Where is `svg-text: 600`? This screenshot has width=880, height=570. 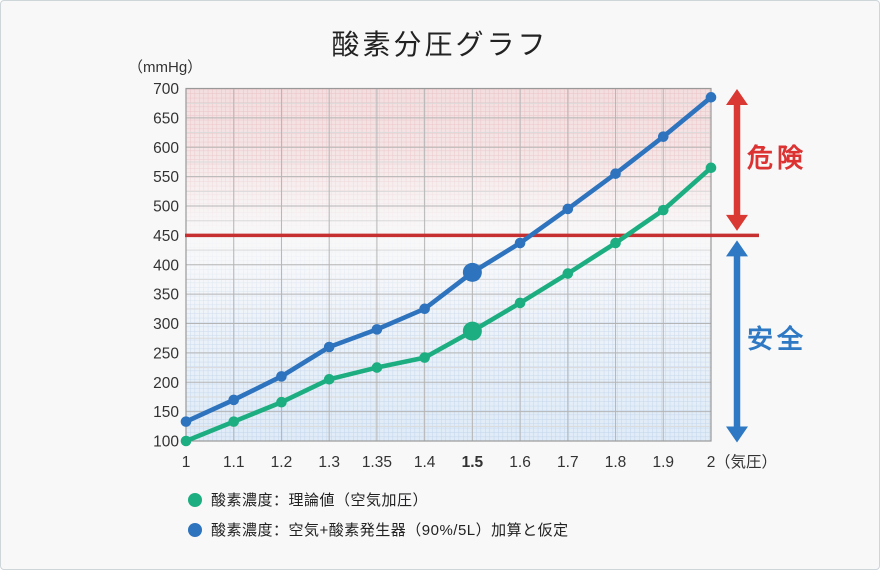 svg-text: 600 is located at coordinates (166, 148).